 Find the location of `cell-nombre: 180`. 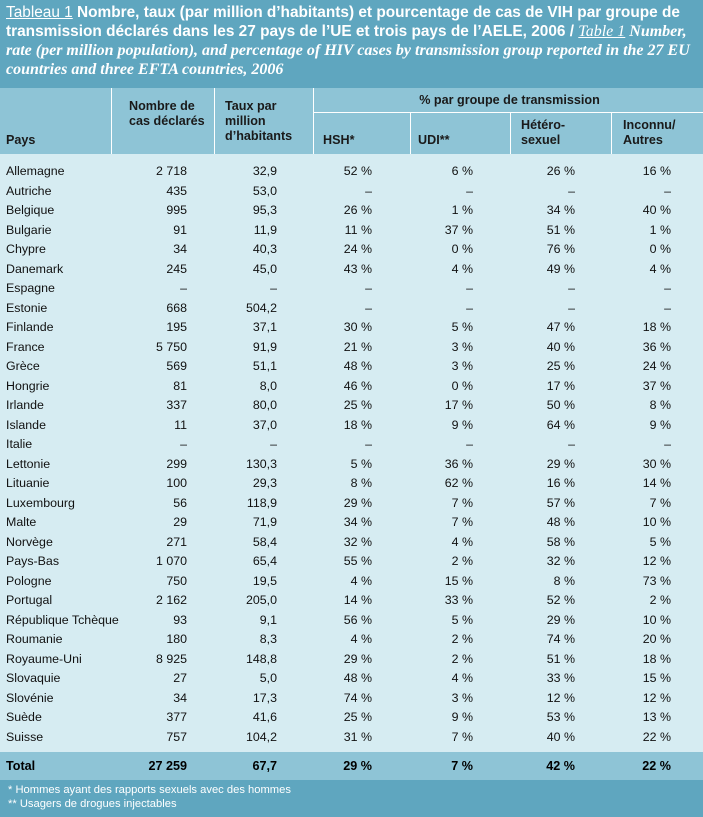

cell-nombre: 180 is located at coordinates (176, 639).